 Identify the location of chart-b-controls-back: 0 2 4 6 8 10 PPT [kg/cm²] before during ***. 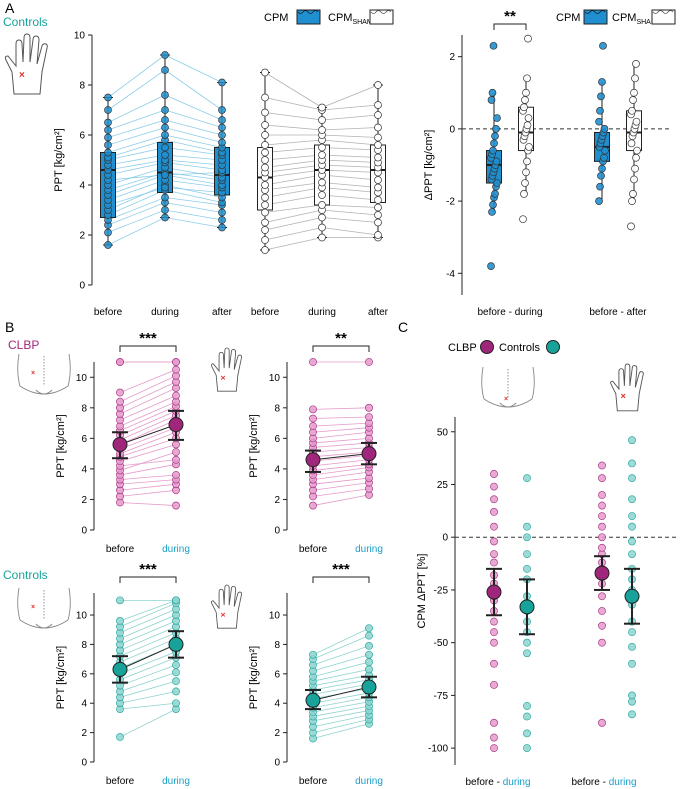
(122, 674).